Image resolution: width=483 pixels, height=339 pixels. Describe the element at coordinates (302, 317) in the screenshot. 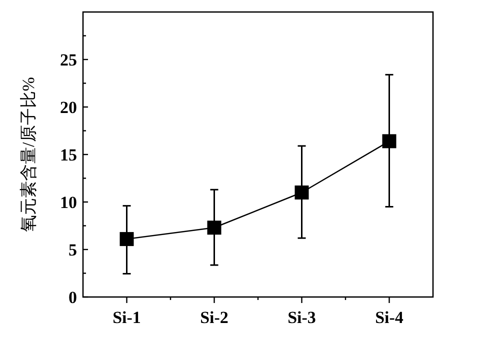

I see `x-tick-label: Si-3` at that location.